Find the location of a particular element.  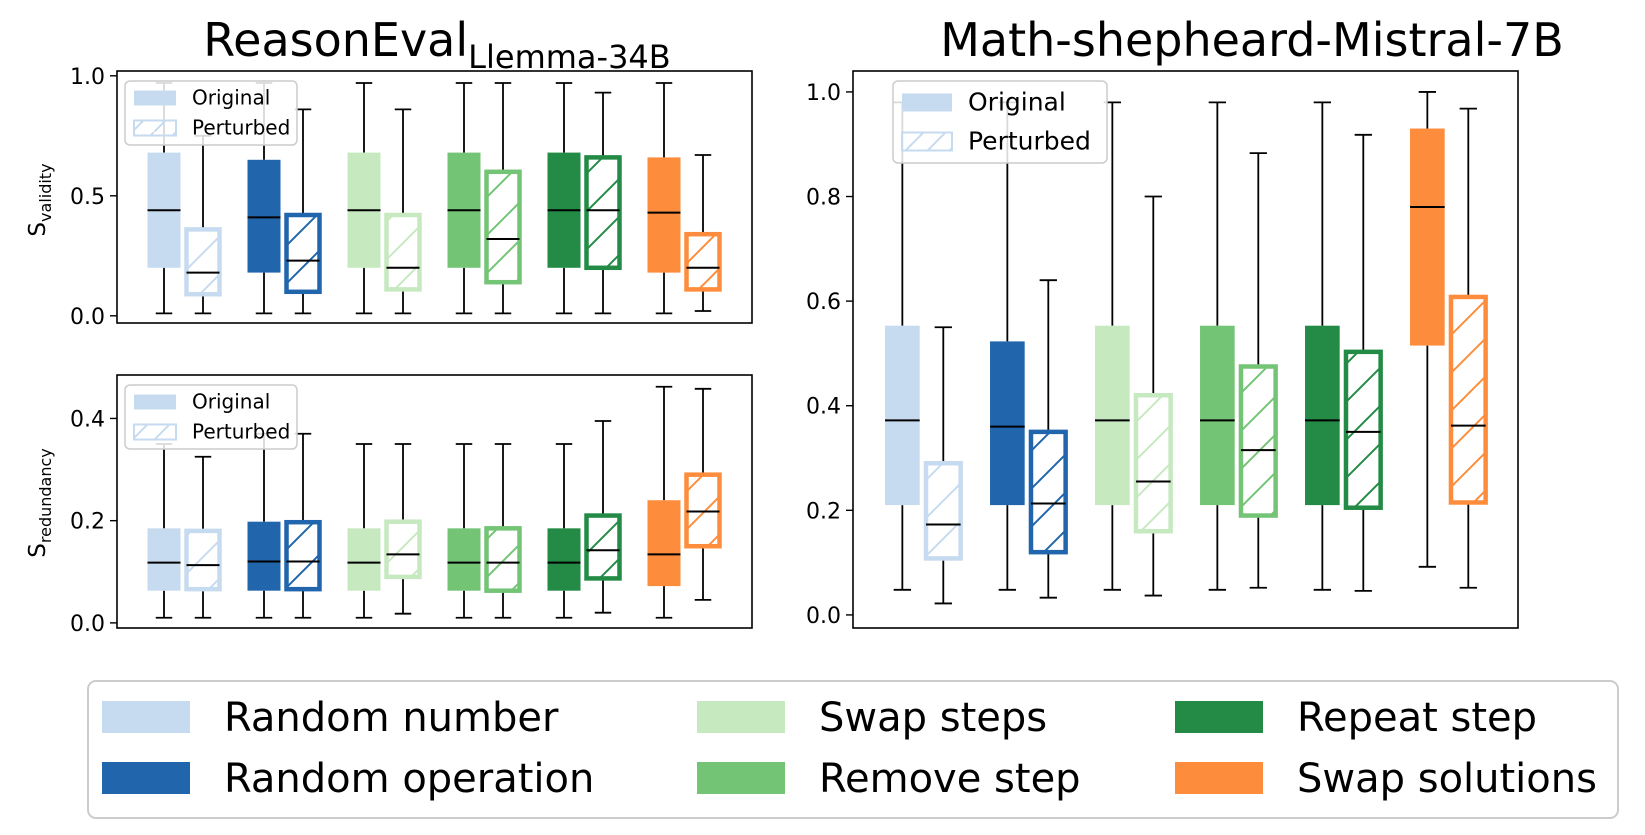

category-legend-label: Random number is located at coordinates (391, 718).